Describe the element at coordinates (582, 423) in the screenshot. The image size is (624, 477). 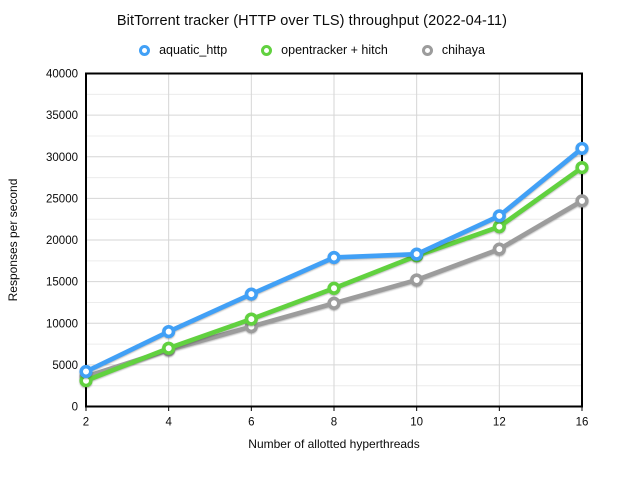
I see `x-tick-label: 16` at that location.